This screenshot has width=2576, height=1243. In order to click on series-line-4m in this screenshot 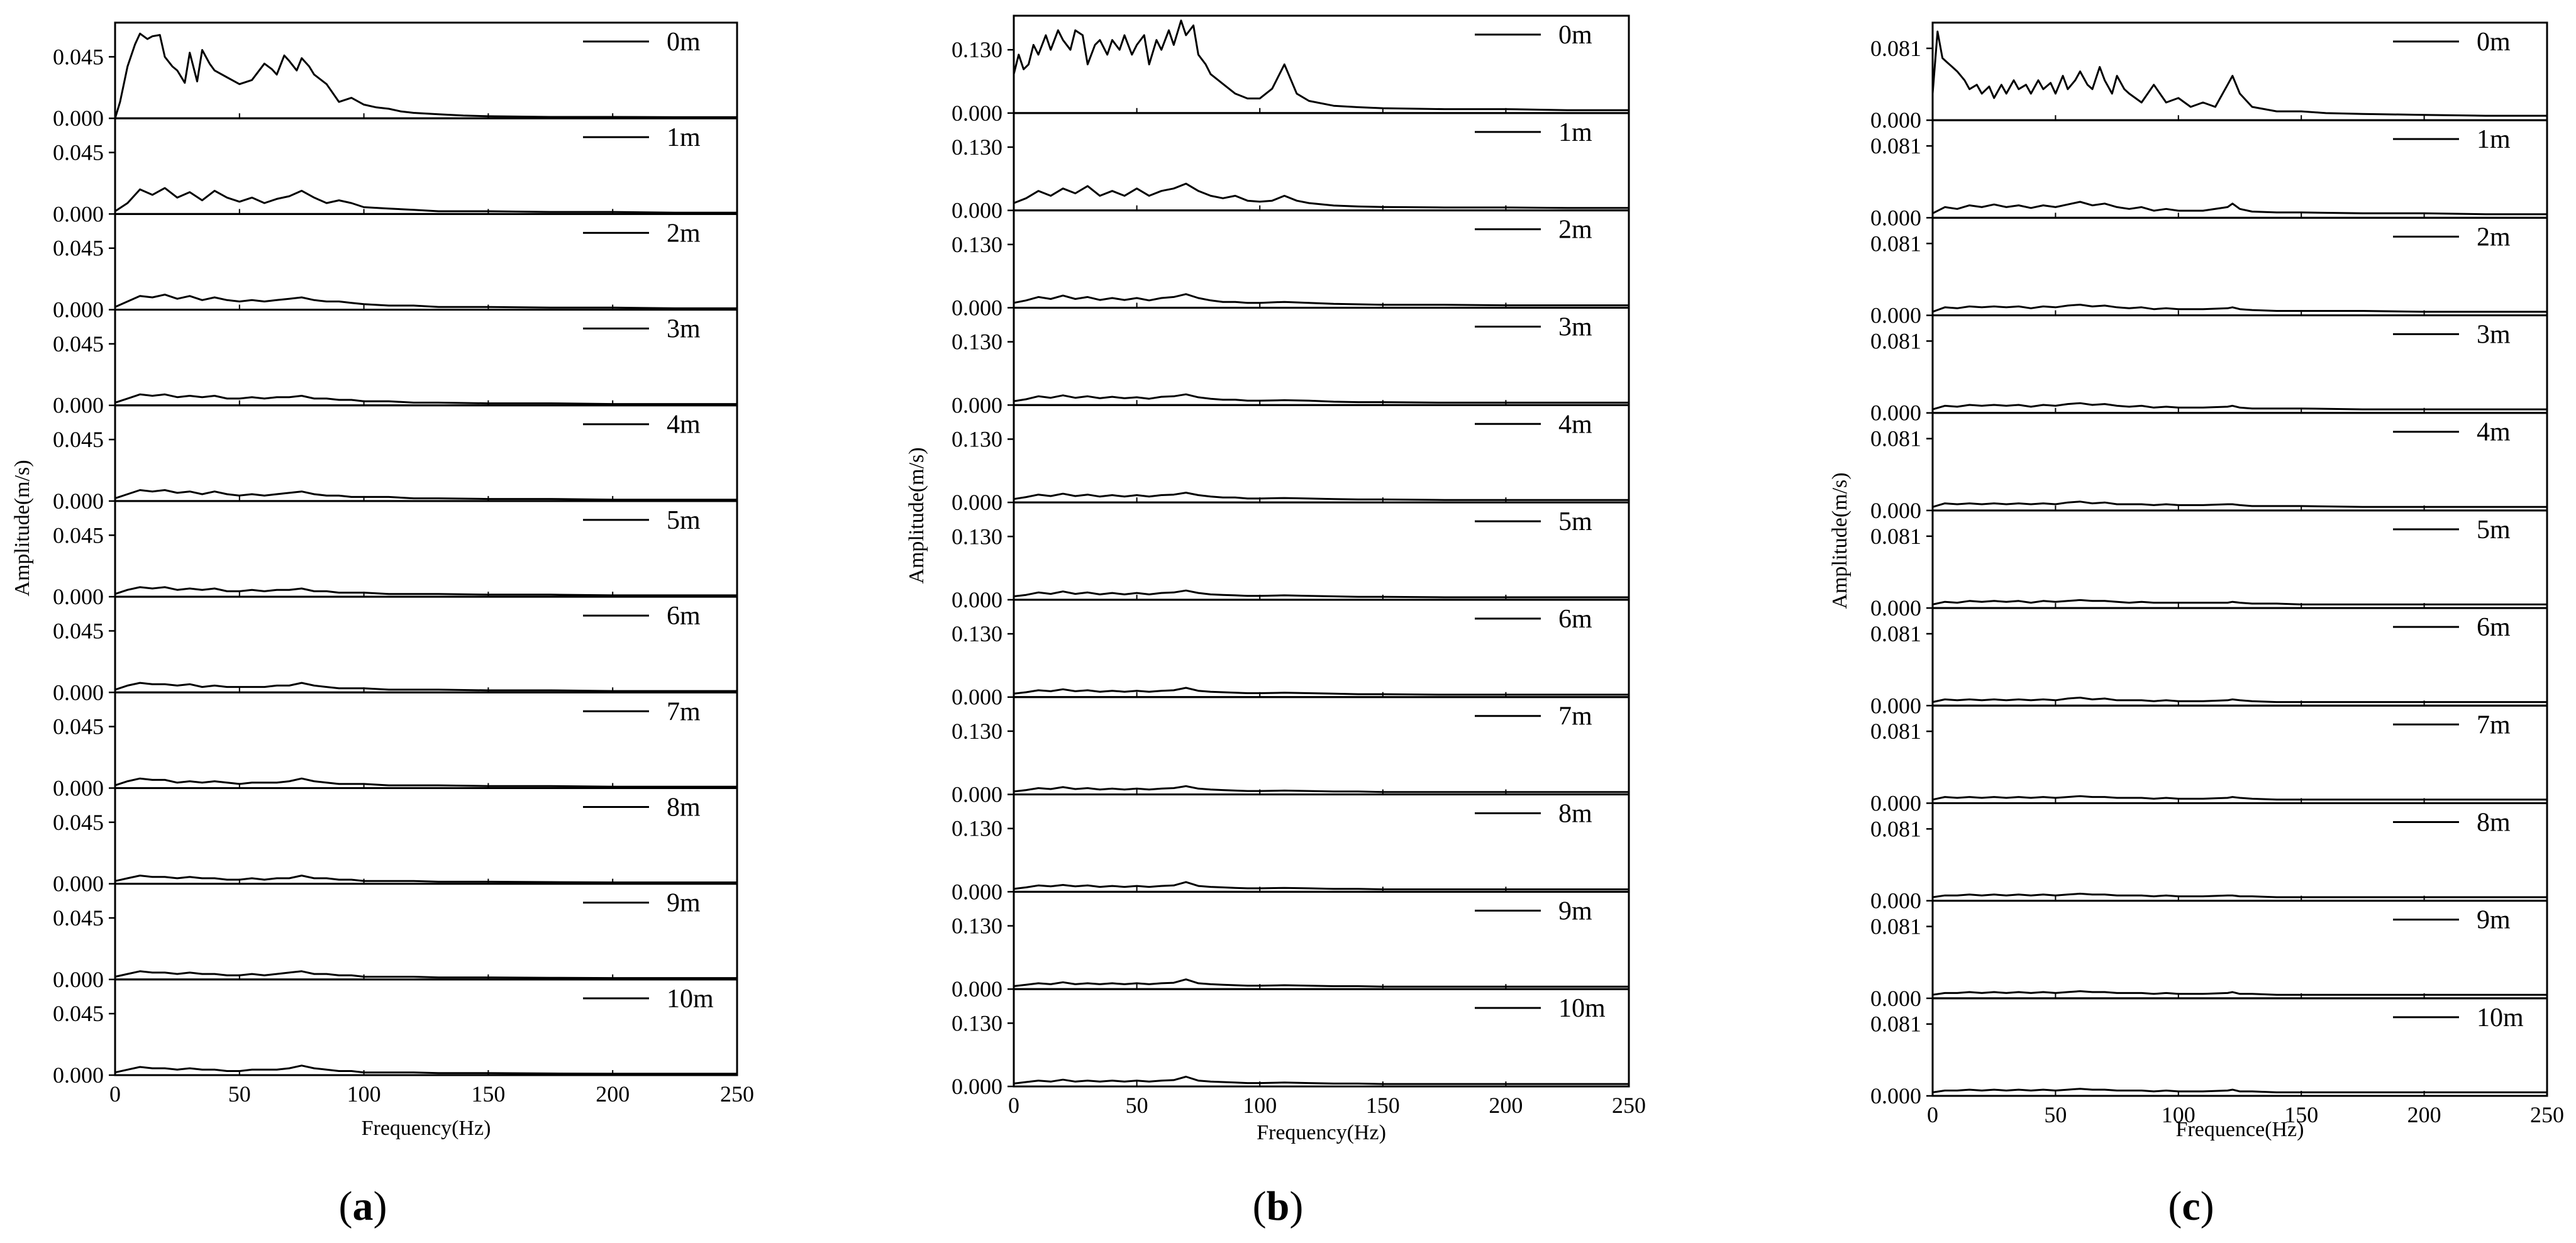, I will do `click(1321, 496)`.